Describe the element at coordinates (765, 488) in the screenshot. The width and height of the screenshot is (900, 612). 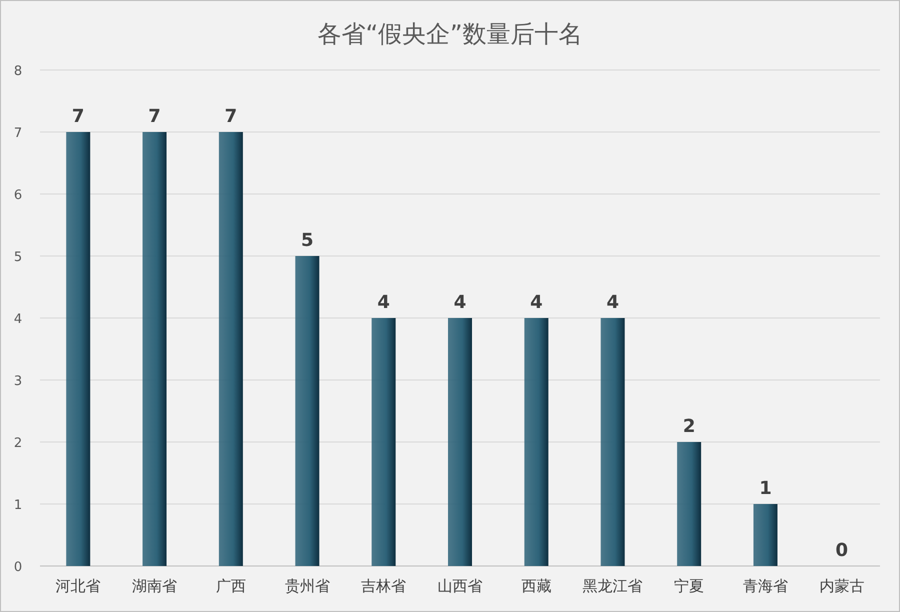
I see `data-label: 1` at that location.